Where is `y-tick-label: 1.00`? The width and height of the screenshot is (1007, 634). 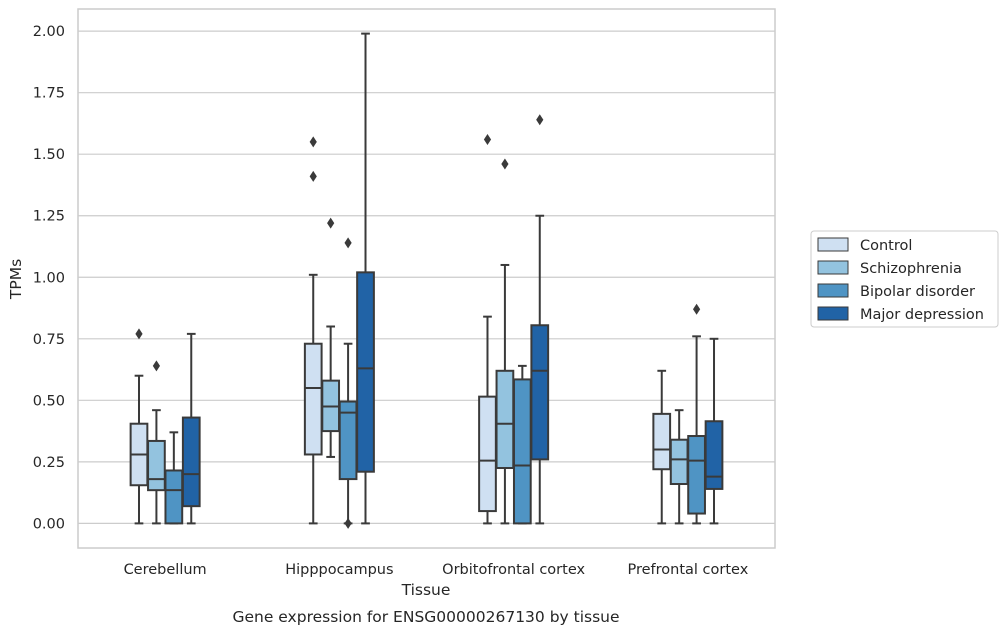 y-tick-label: 1.00 is located at coordinates (49, 278).